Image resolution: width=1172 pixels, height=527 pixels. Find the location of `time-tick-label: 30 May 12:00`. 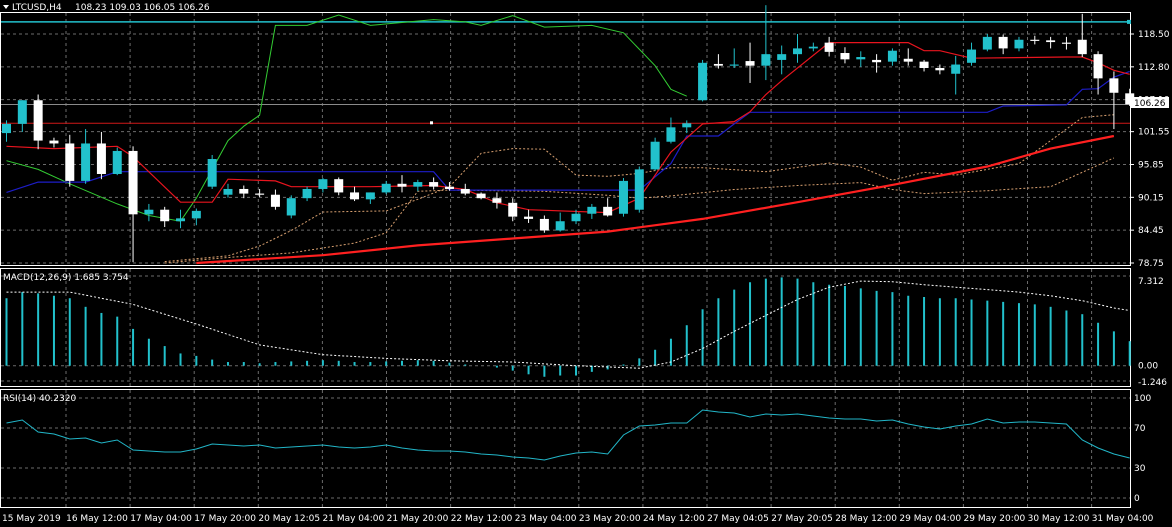

time-tick-label: 30 May 12:00 is located at coordinates (1059, 519).